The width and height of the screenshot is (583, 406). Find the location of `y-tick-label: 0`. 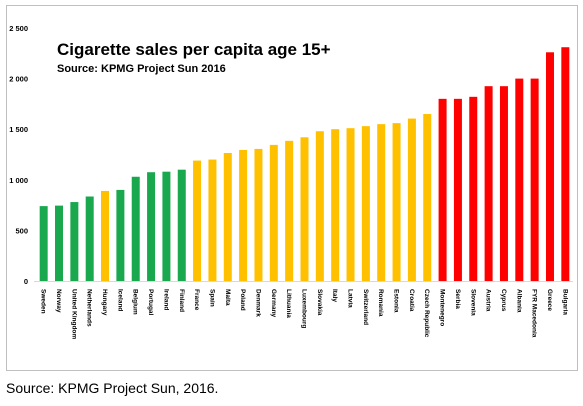

y-tick-label: 0 is located at coordinates (26, 281).